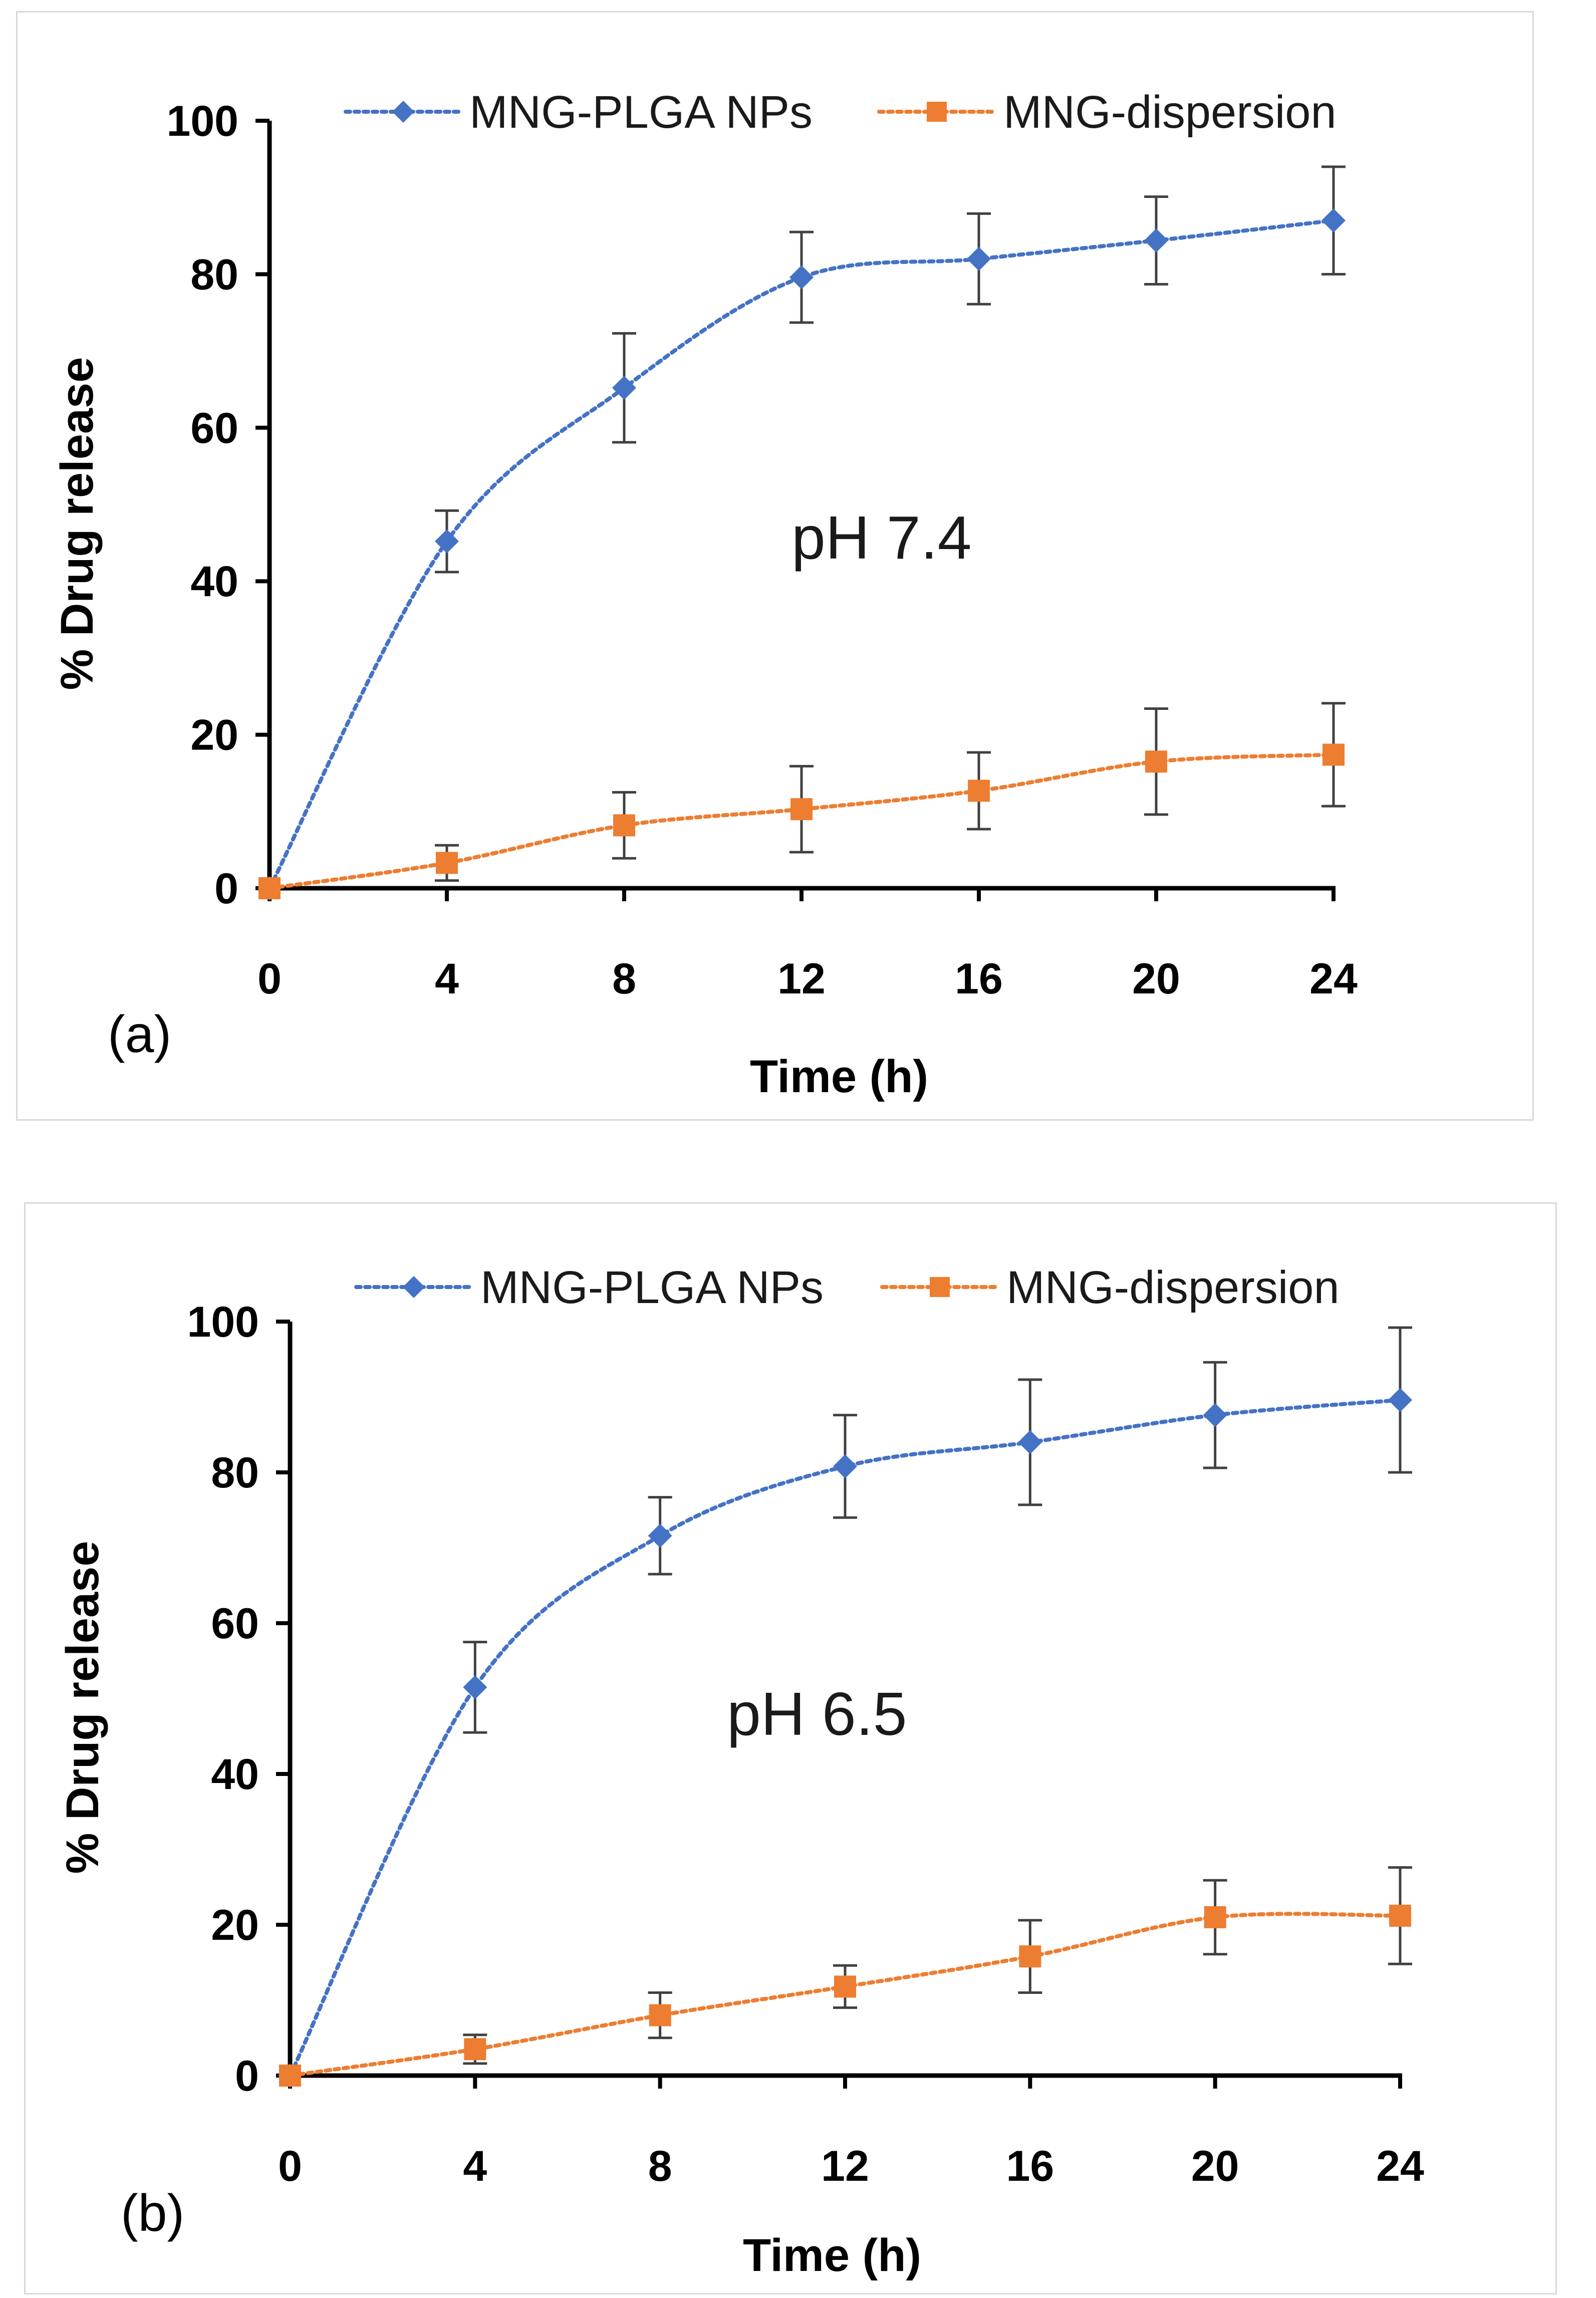 This screenshot has height=2298, width=1596. I want to click on x-tick-label-b-12: 12, so click(845, 2166).